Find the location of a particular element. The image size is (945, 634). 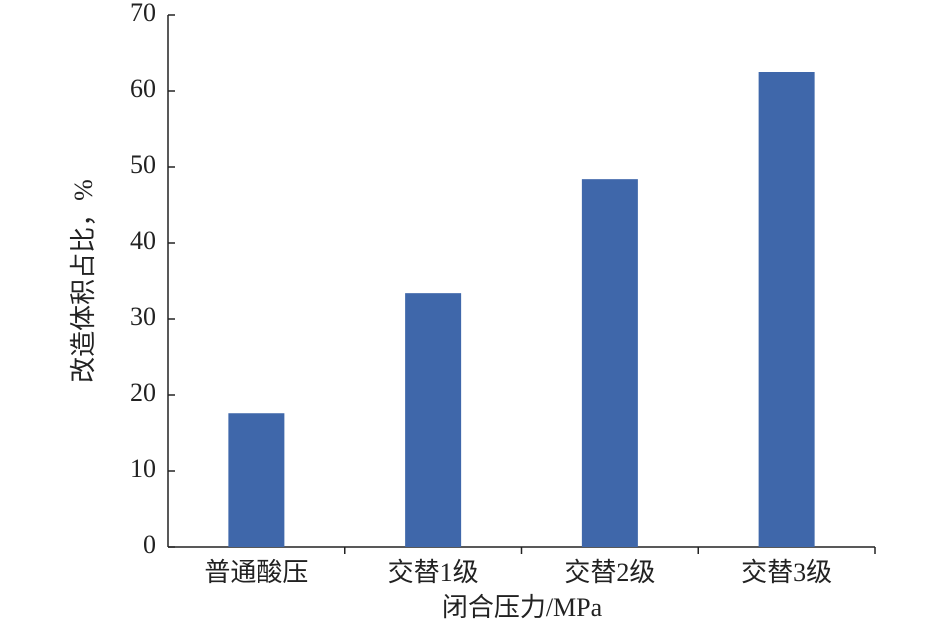

x-axis-label: 闭合压力/MPa is located at coordinates (522, 607).